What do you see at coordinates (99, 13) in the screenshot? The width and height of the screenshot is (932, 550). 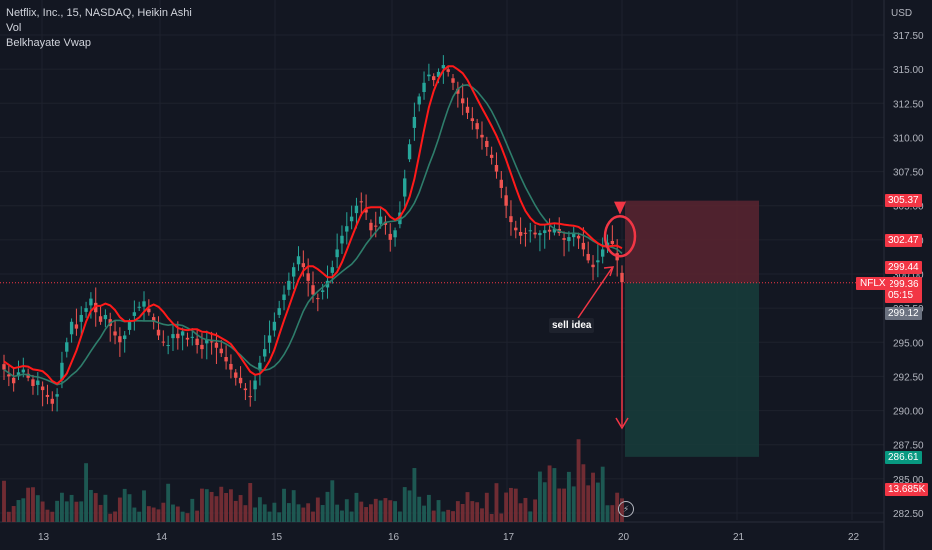 I see `symbol-title: Netflix, Inc., 15, NASDAQ, Heikin Ashi` at bounding box center [99, 13].